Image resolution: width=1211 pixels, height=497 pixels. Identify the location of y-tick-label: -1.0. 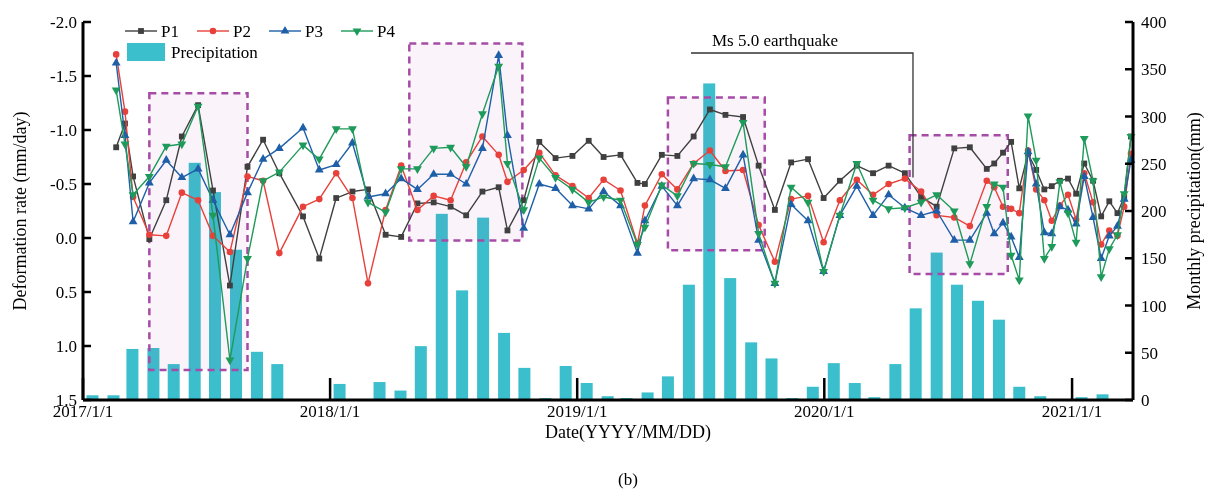
(63, 130).